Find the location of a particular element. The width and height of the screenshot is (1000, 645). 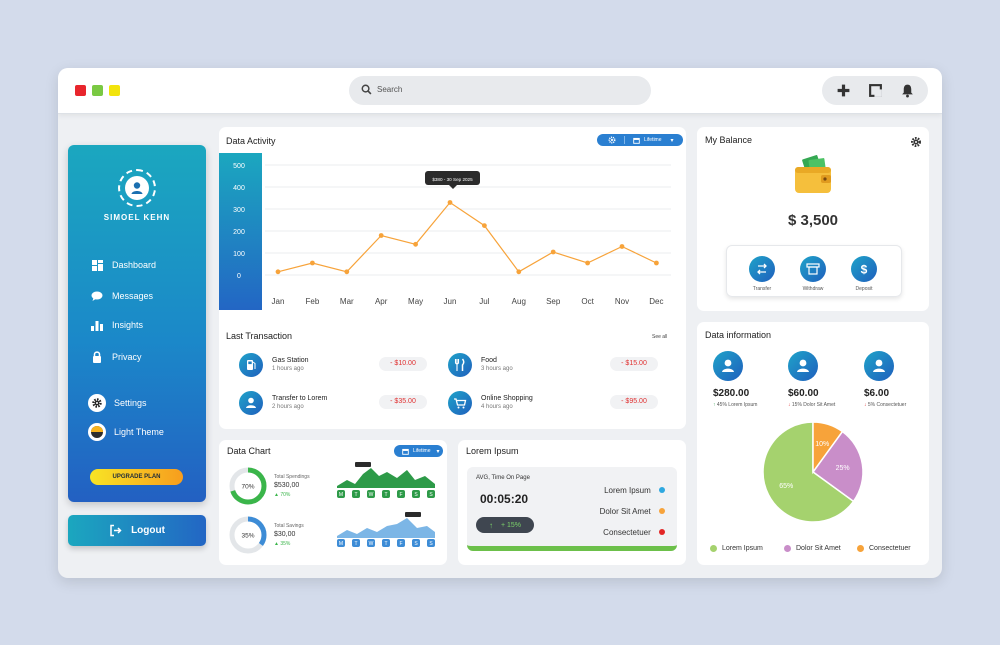

gas-icon is located at coordinates (251, 365).